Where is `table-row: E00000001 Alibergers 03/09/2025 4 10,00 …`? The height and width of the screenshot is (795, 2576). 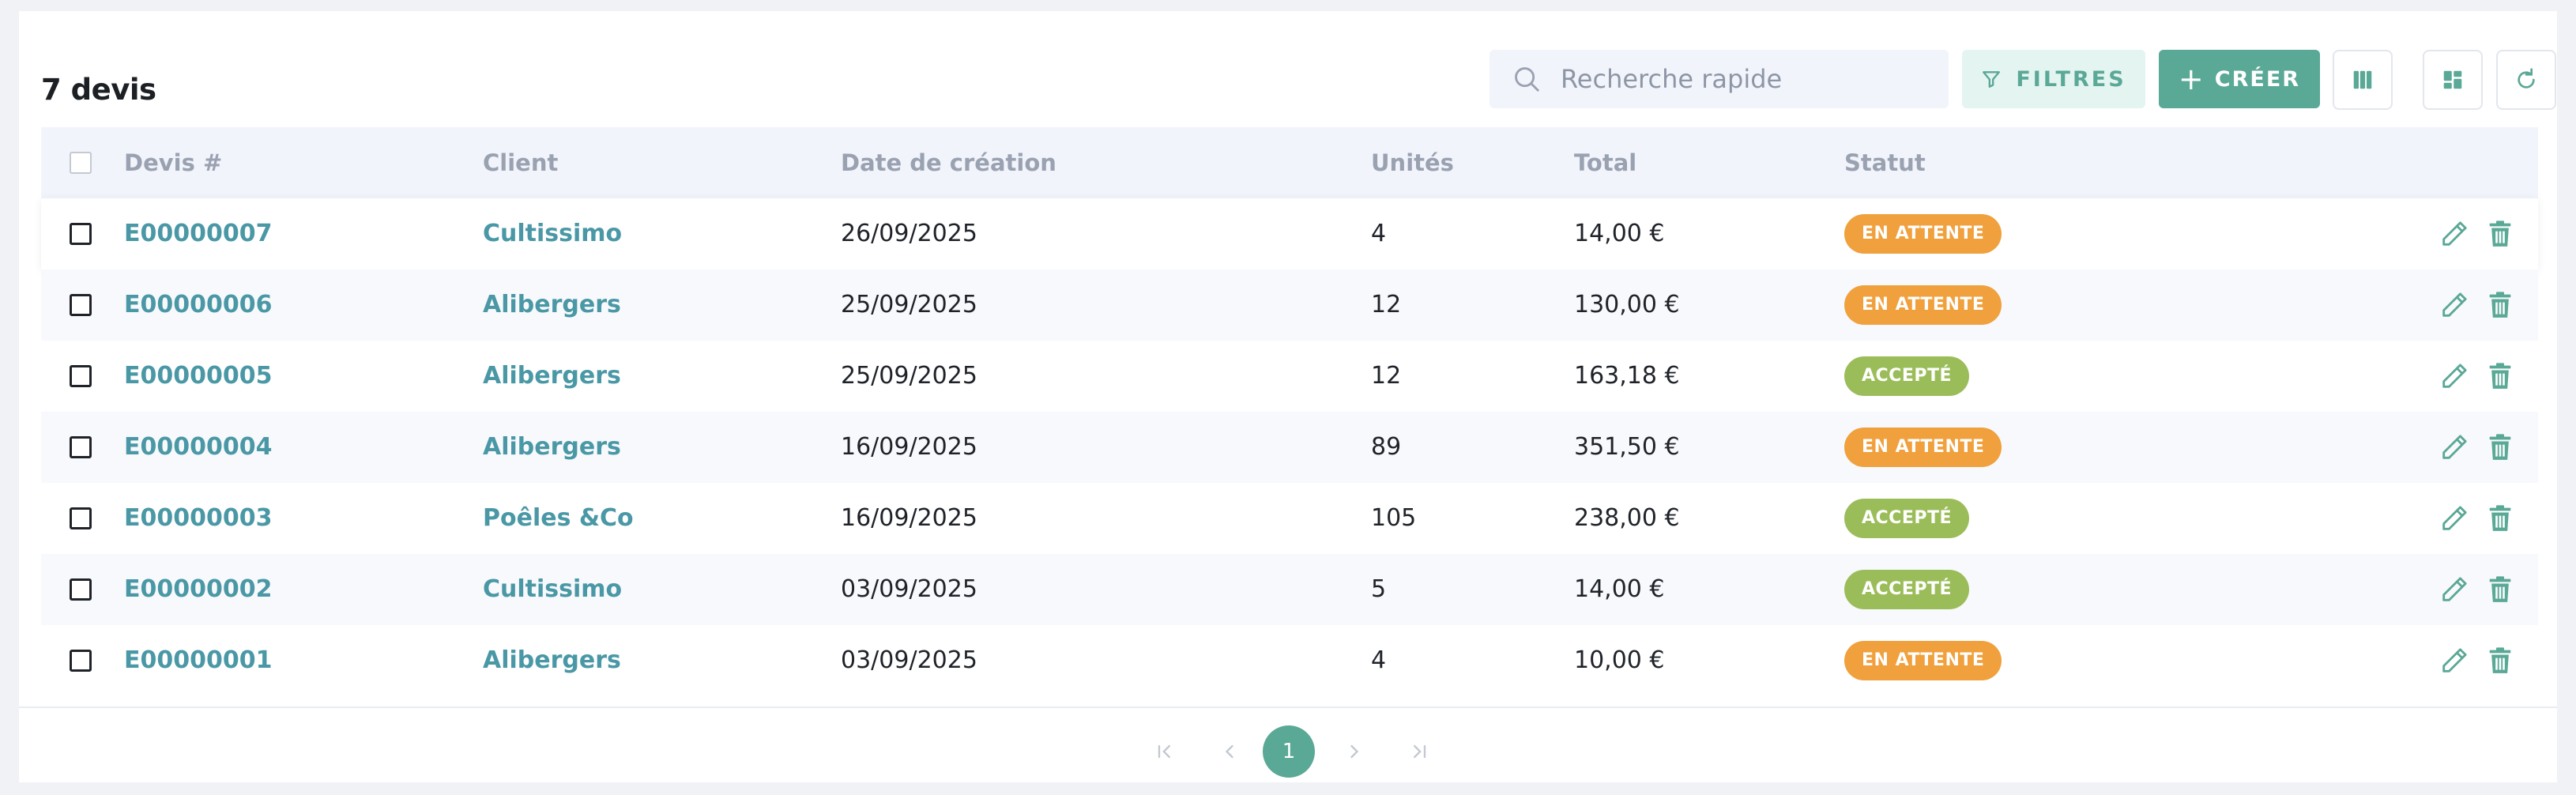 table-row: E00000001 Alibergers 03/09/2025 4 10,00 … is located at coordinates (1289, 660).